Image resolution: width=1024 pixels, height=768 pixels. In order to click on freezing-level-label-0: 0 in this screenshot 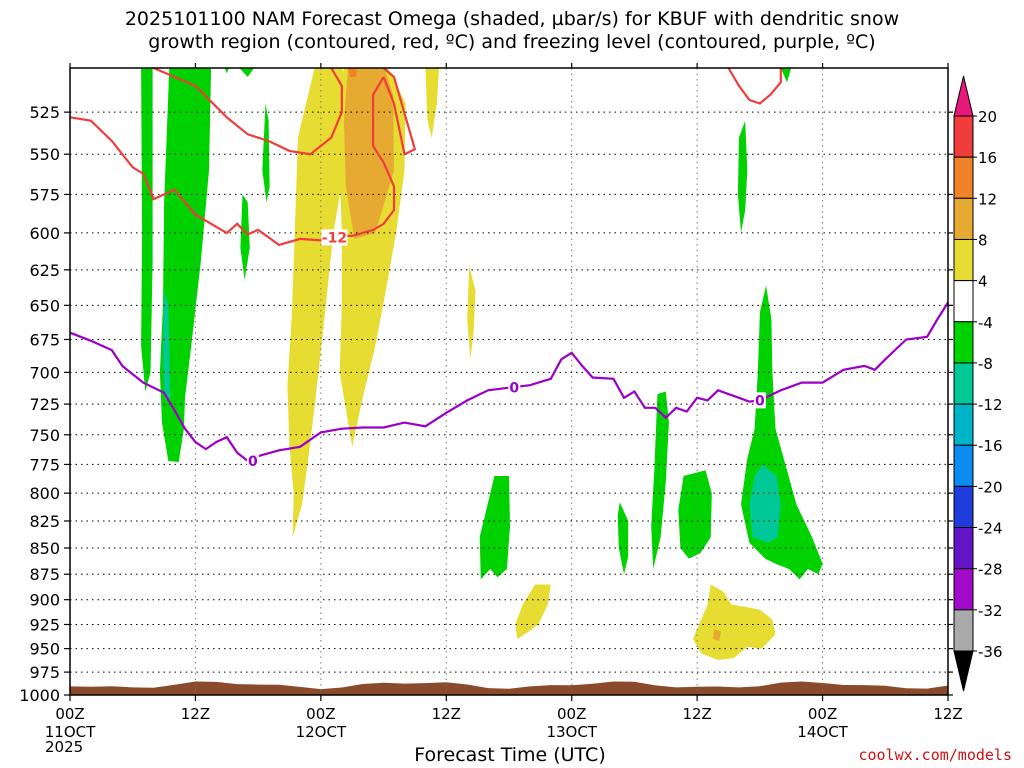, I will do `click(253, 462)`.